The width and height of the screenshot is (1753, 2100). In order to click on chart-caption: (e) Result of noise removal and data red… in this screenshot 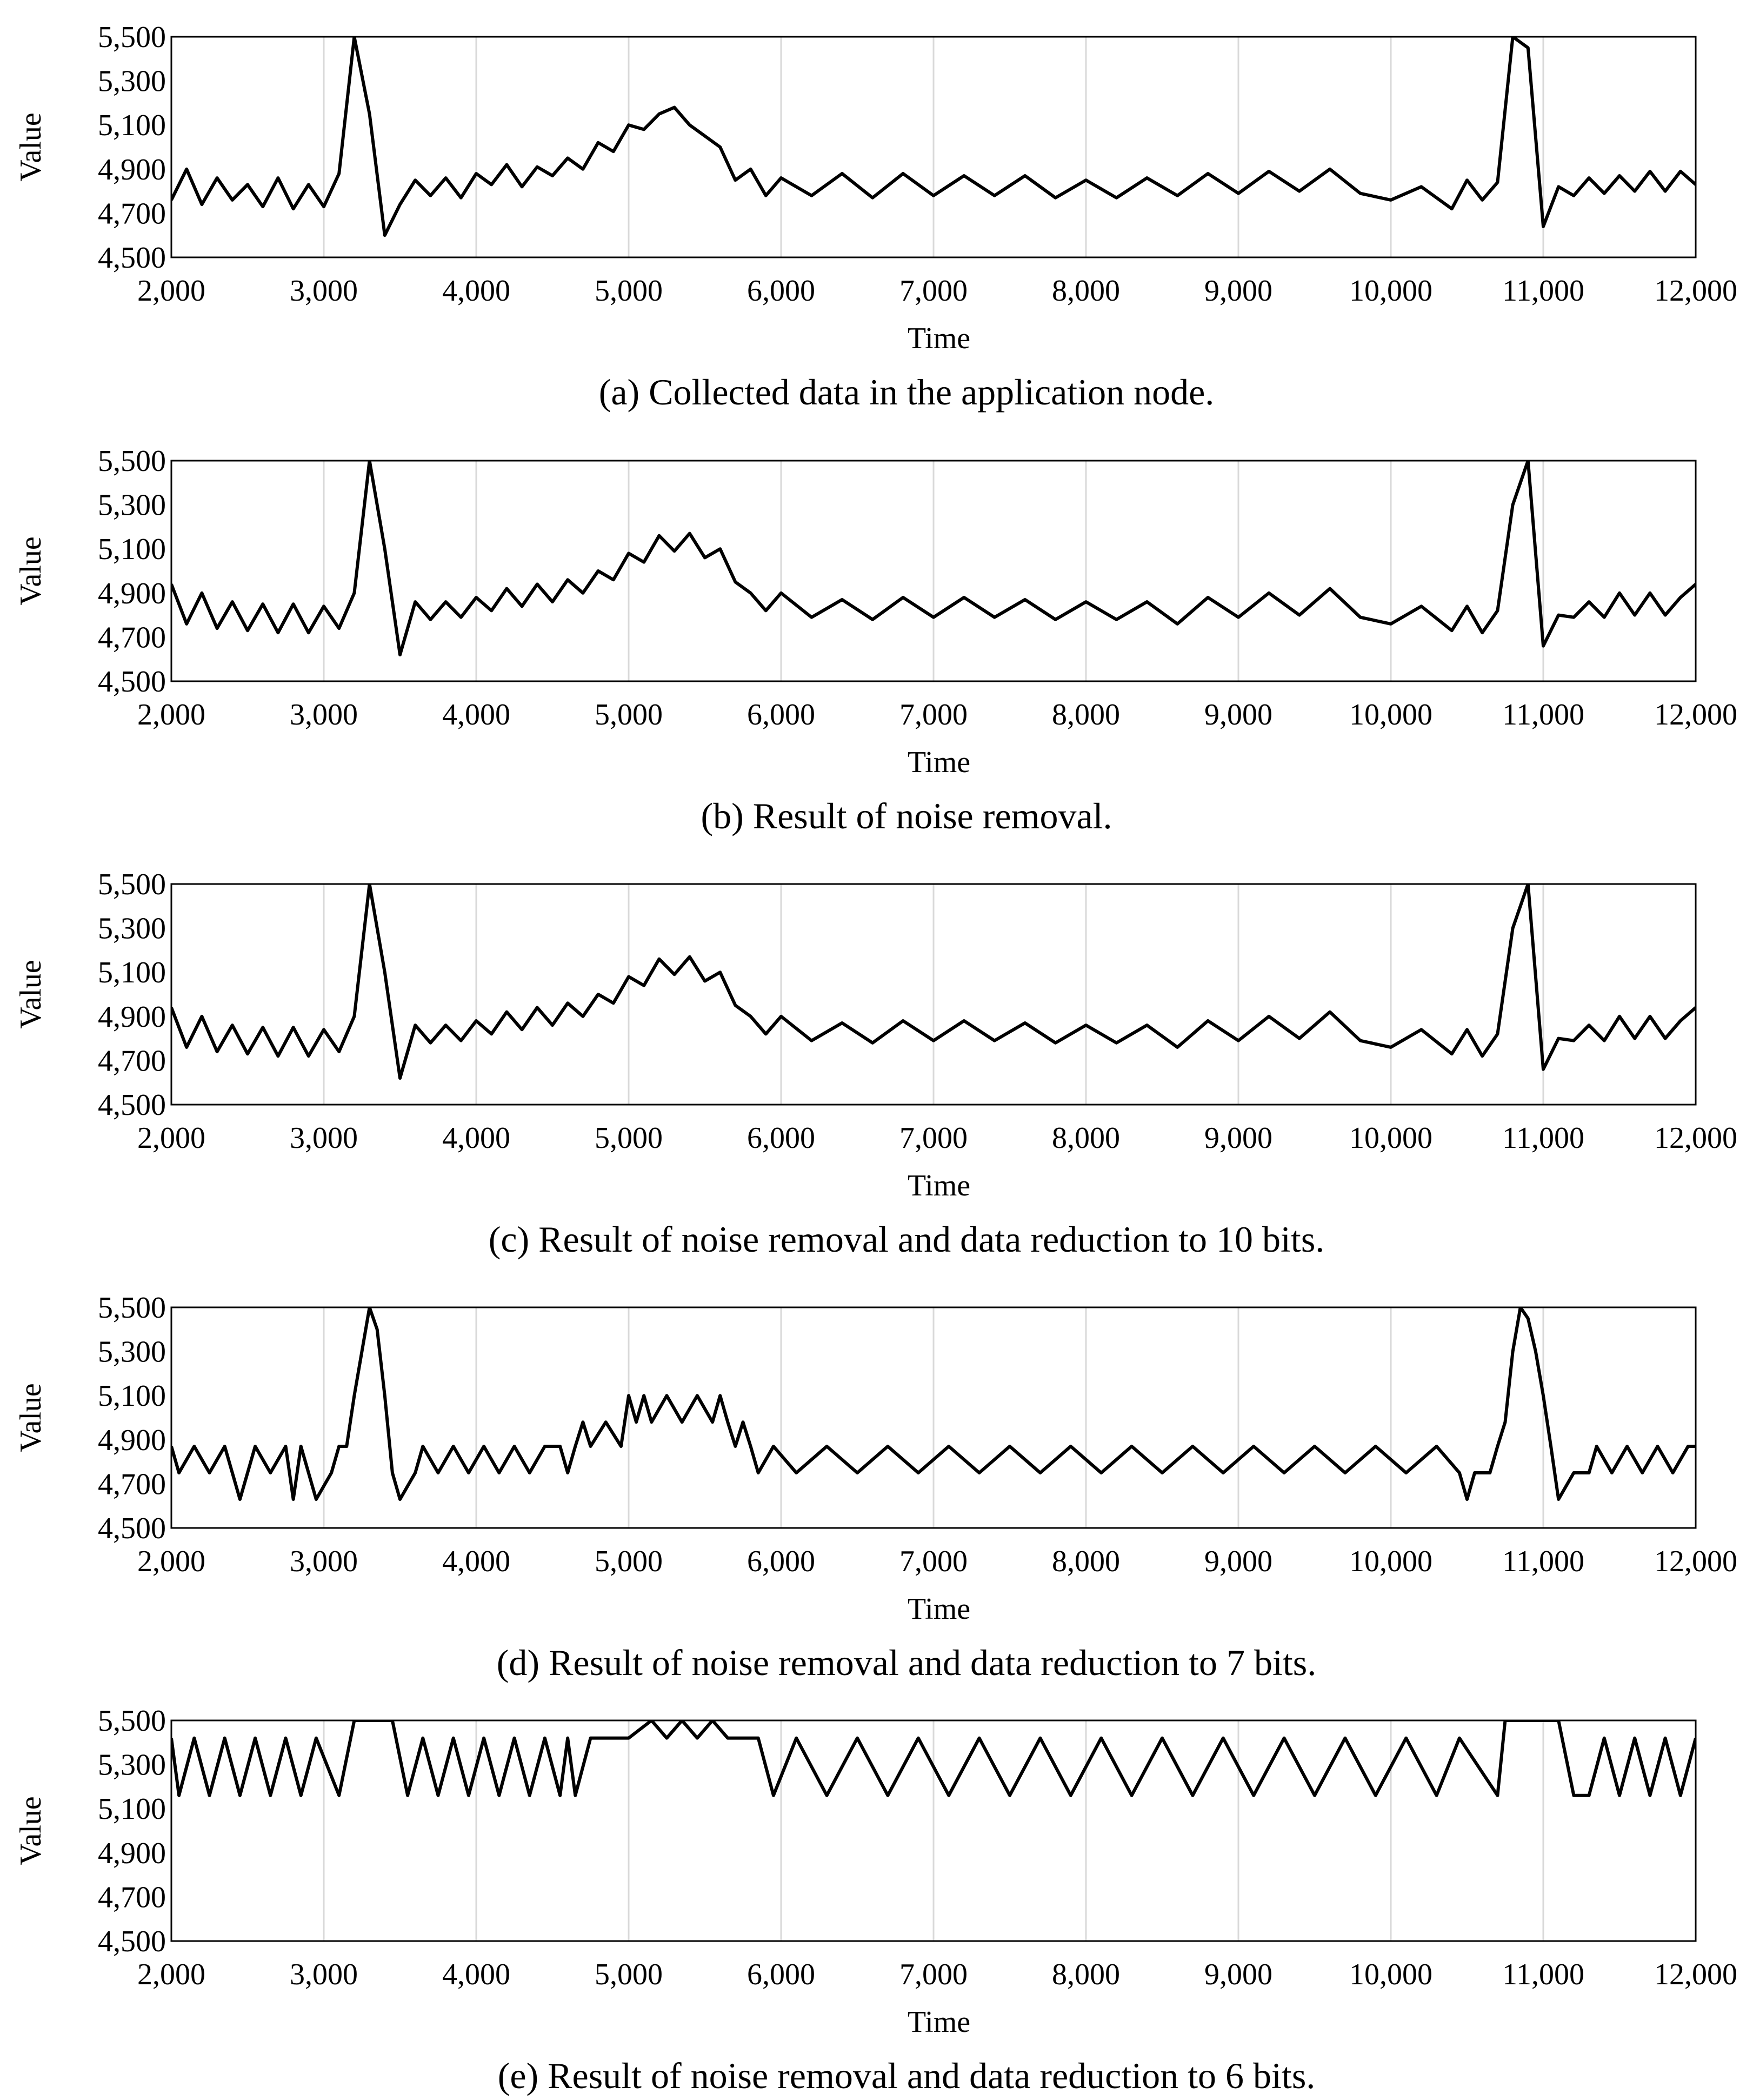, I will do `click(907, 2076)`.